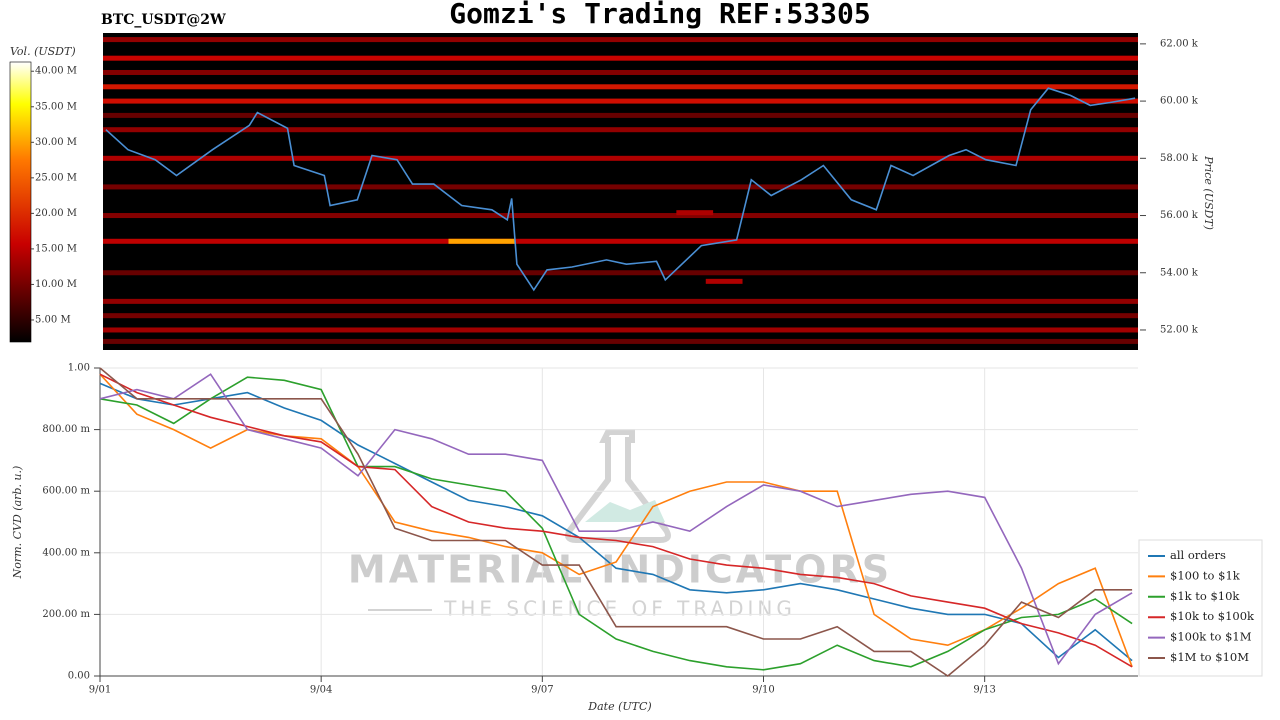 The height and width of the screenshot is (720, 1280). Describe the element at coordinates (56, 142) in the screenshot. I see `colorbar-tick-label: 30.00 M` at that location.